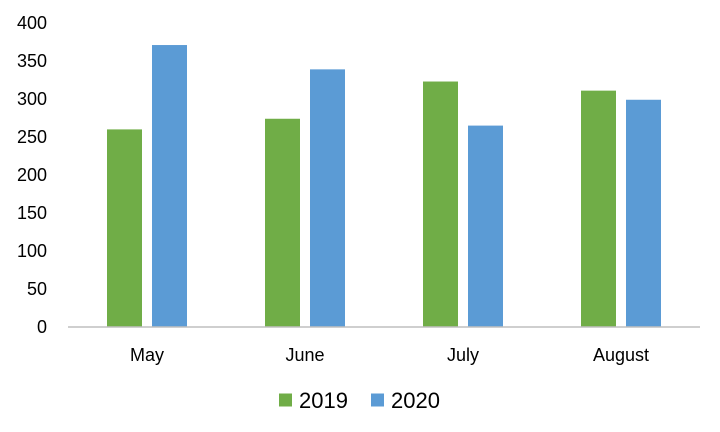 This screenshot has height=432, width=720. I want to click on bar-2020-august, so click(643, 213).